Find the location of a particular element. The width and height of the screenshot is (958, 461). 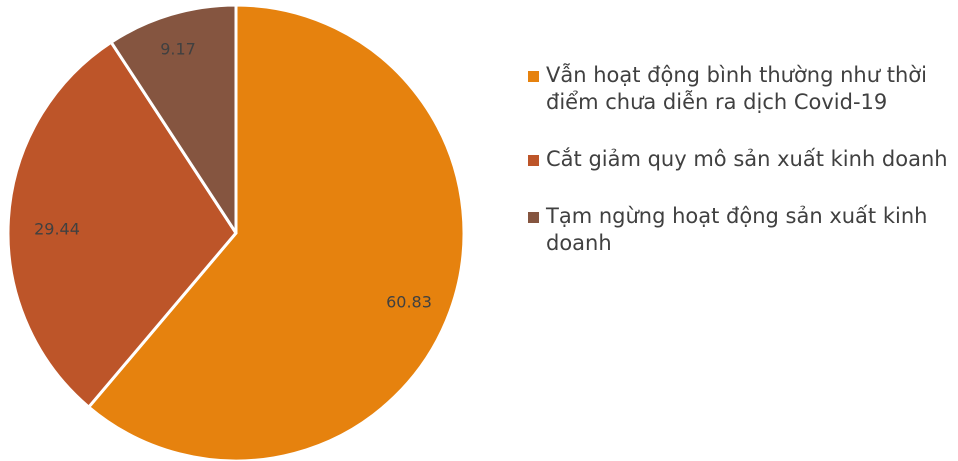

slice-value-label-1: 60.83 is located at coordinates (409, 302).